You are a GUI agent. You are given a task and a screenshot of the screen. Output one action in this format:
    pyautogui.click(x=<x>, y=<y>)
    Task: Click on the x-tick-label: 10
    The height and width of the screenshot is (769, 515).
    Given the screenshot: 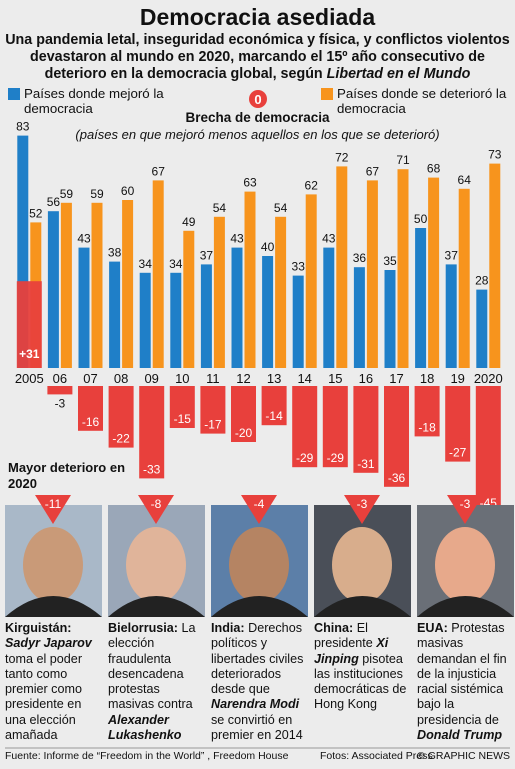 What is the action you would take?
    pyautogui.click(x=182, y=378)
    